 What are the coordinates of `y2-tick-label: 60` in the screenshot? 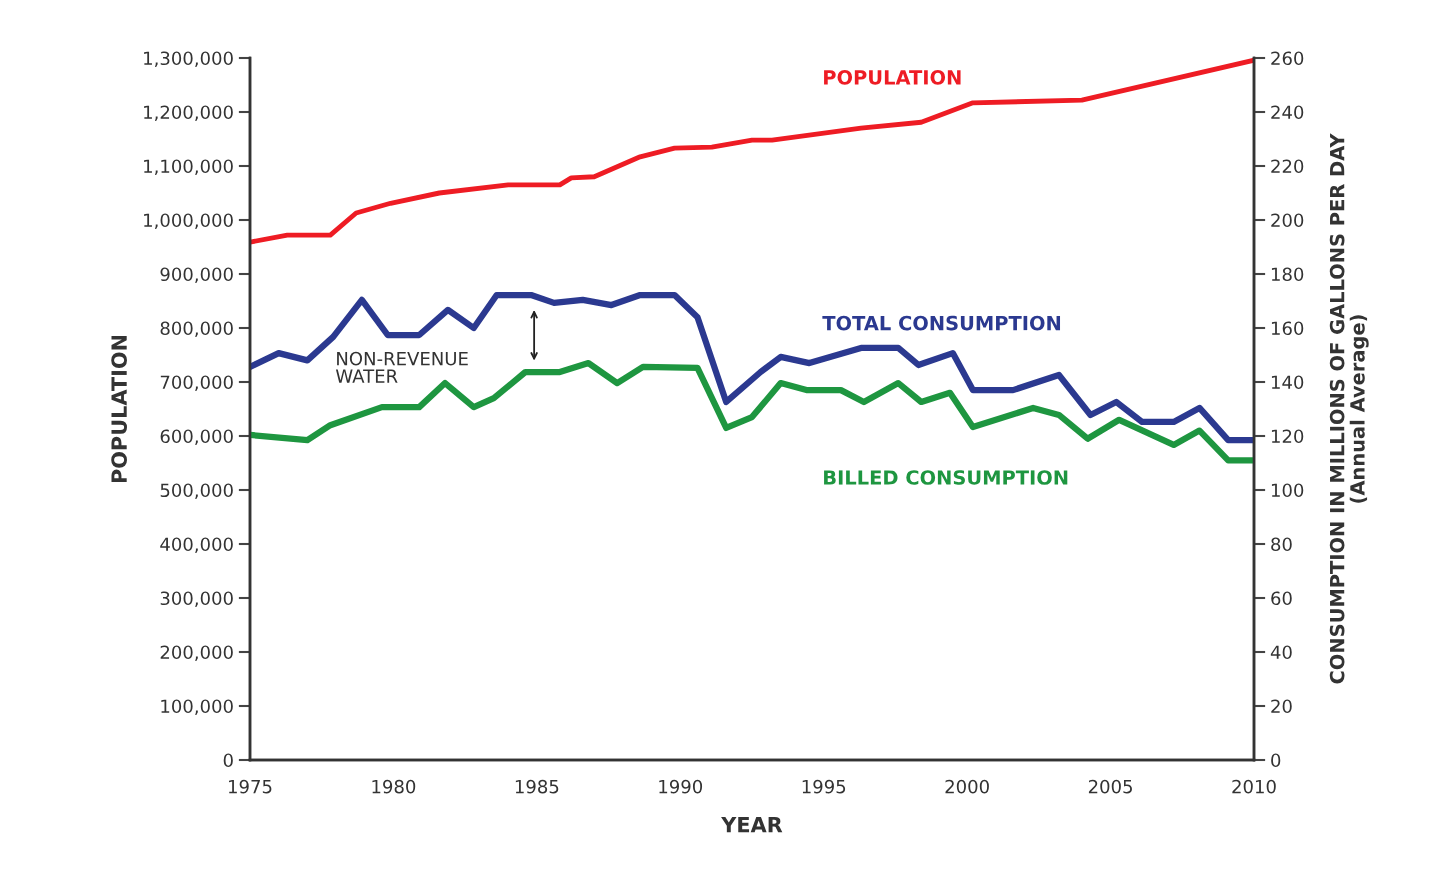 It's located at (1281, 598).